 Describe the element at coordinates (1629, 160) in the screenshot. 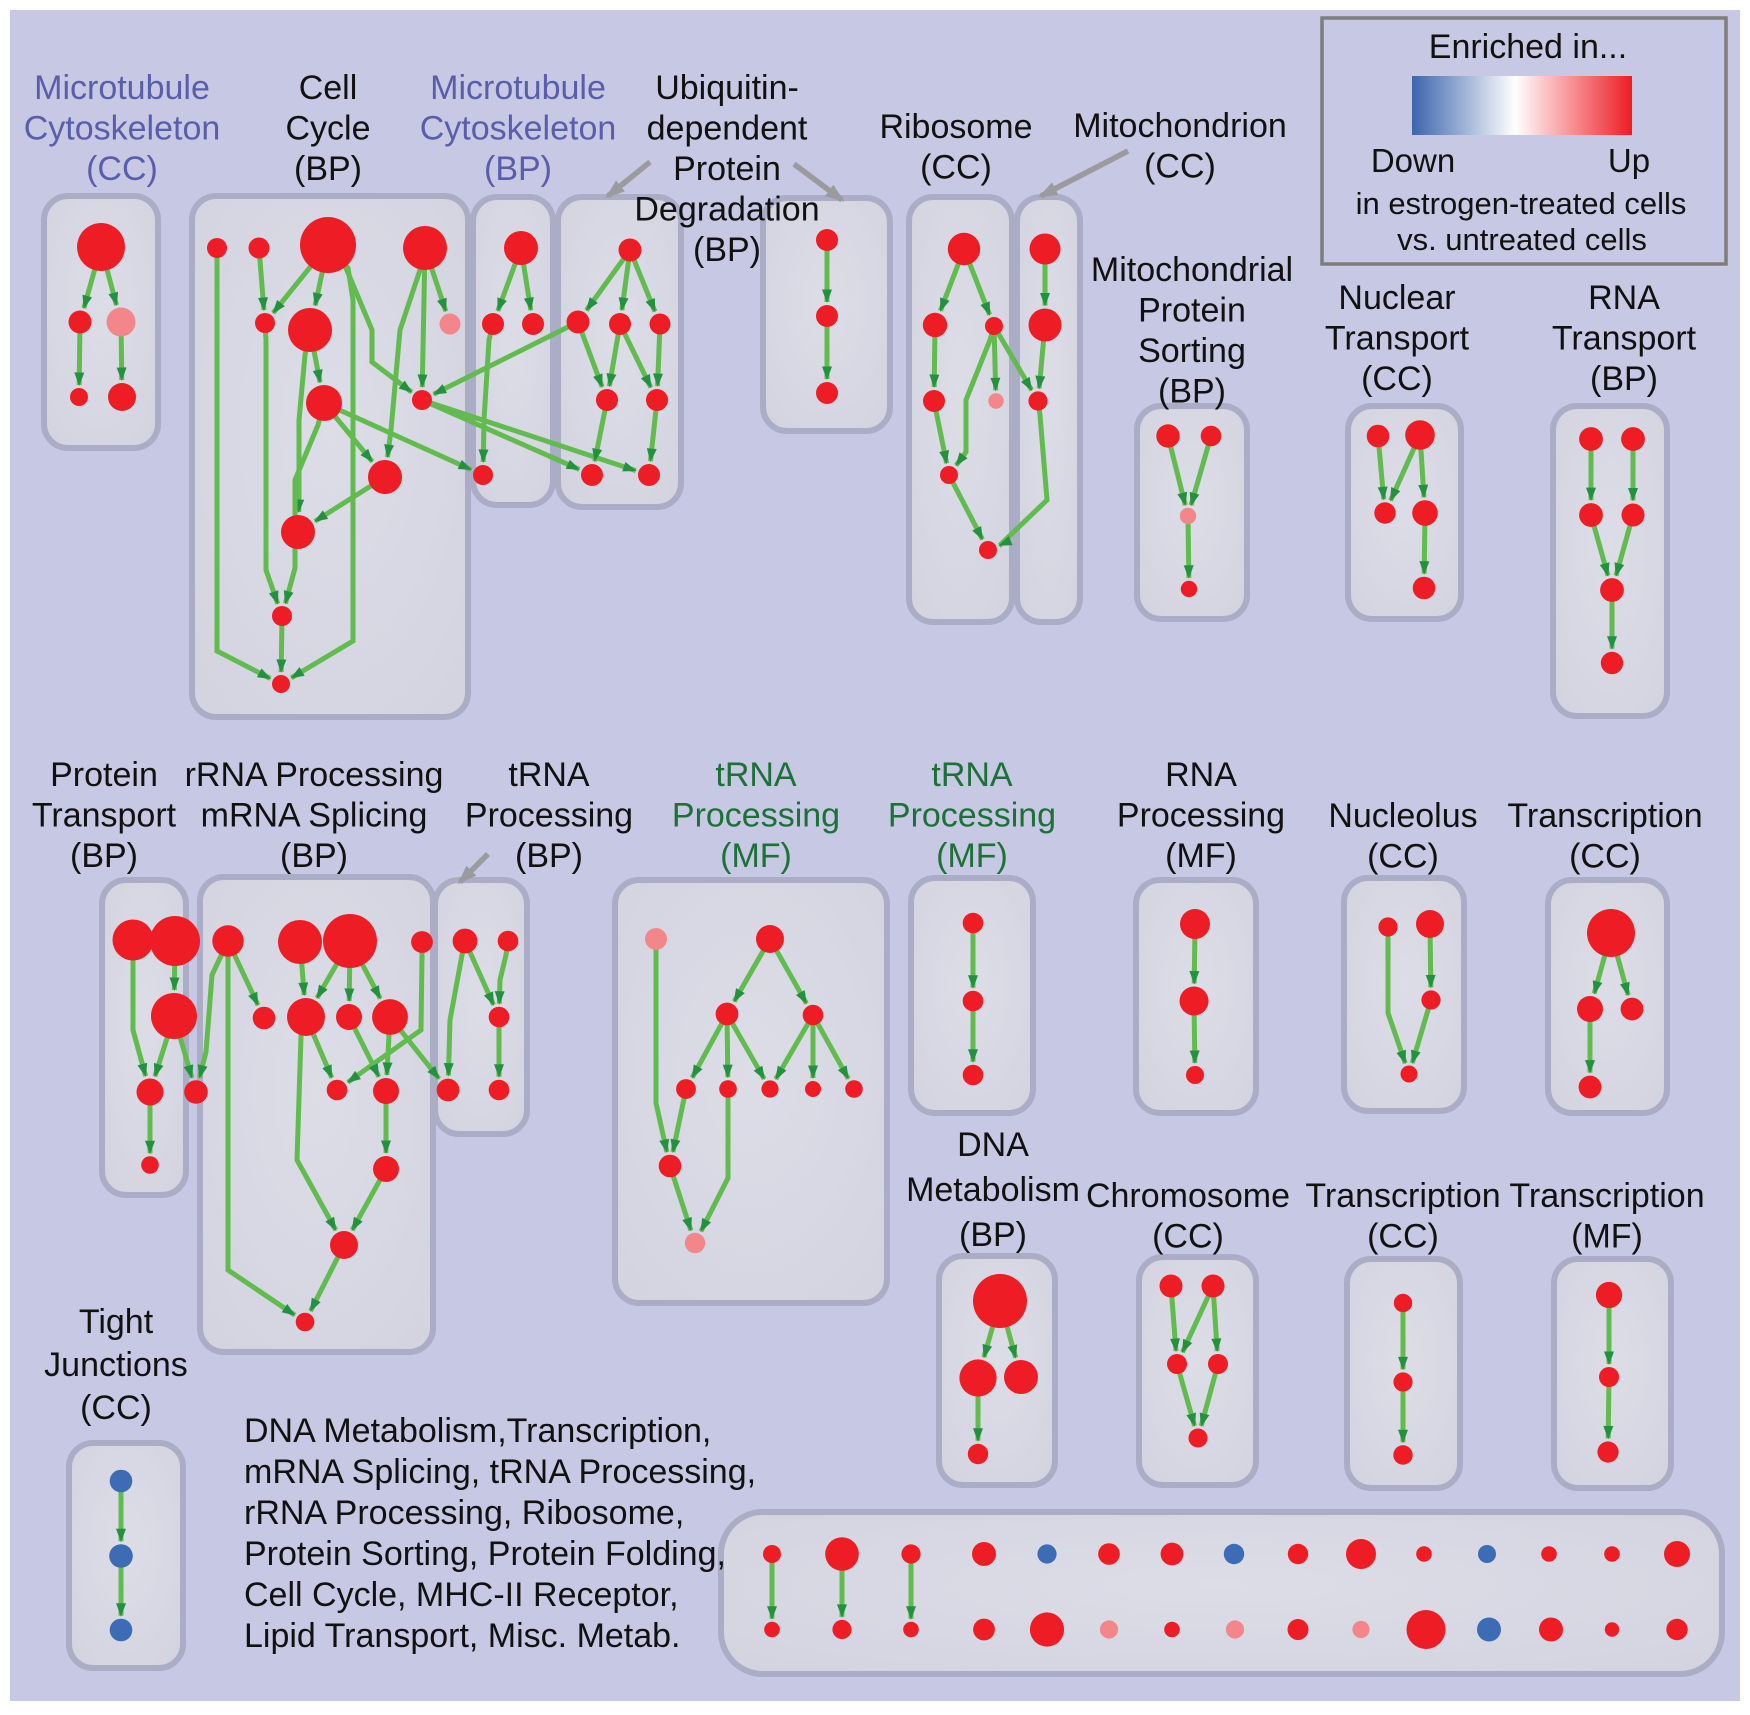

I see `svg-text: Up` at that location.